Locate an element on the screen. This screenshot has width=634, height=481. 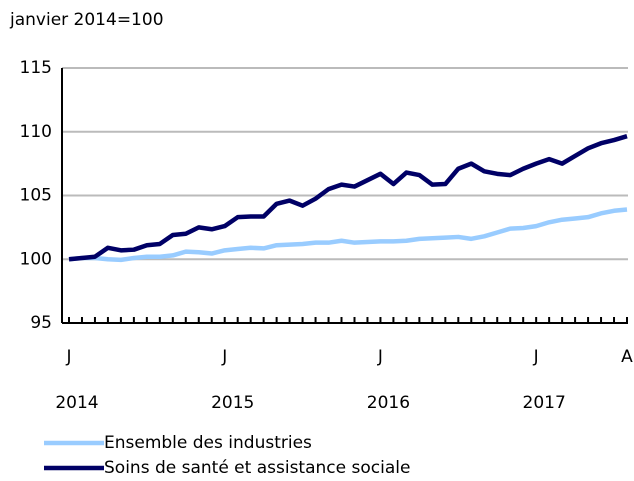
y-tick-label: 105 is located at coordinates (36, 196).